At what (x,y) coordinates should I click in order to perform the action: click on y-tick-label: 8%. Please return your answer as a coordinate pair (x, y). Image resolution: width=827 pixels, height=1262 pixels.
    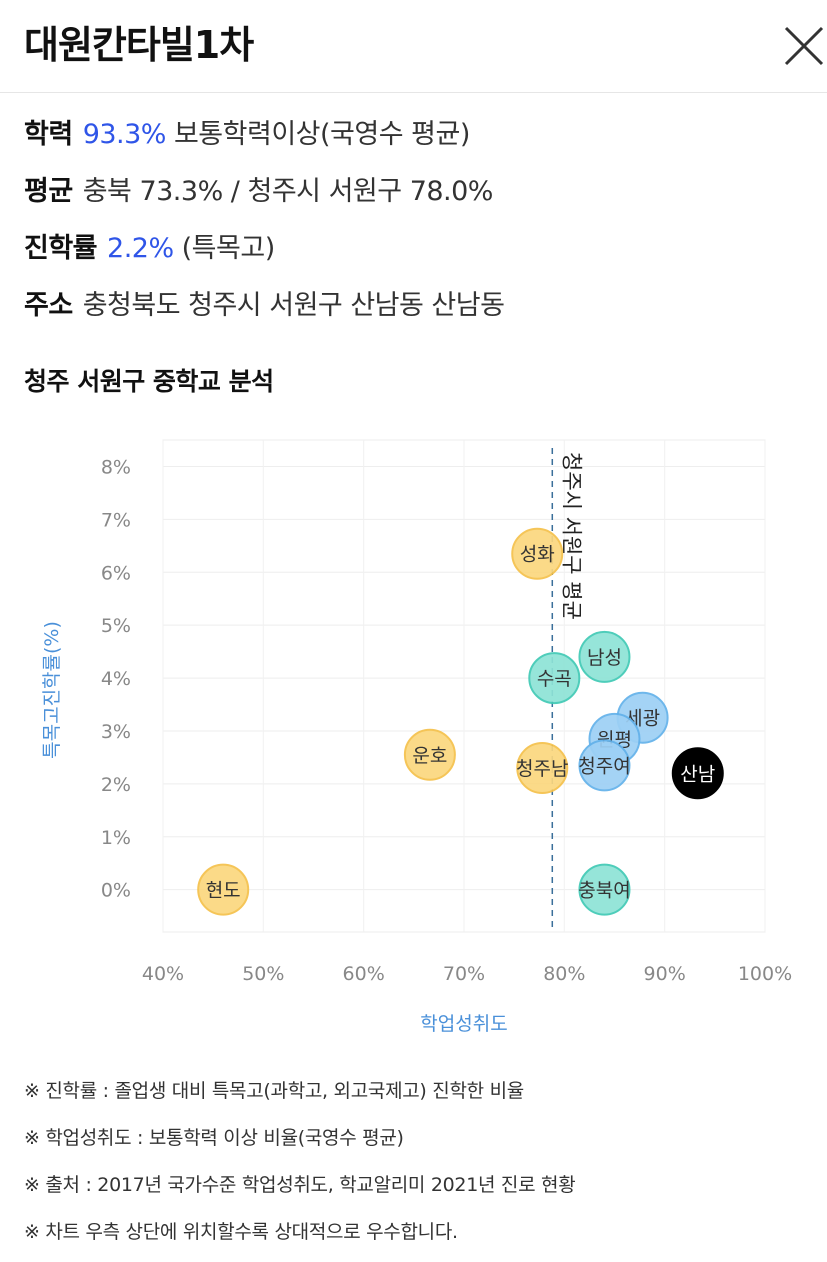
    Looking at the image, I should click on (116, 467).